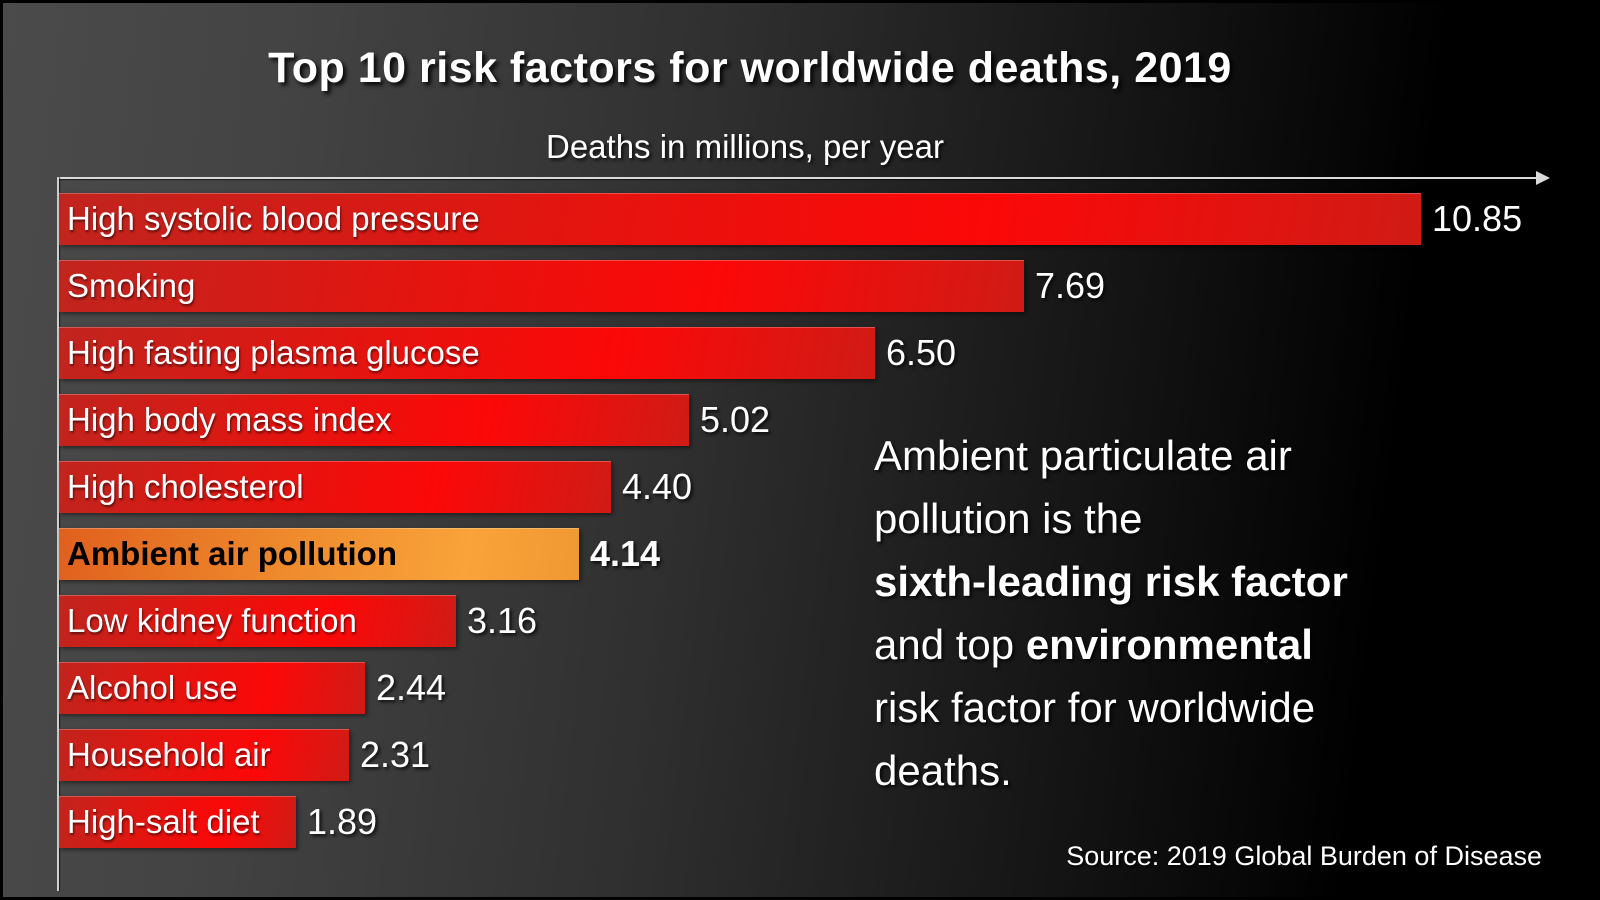 This screenshot has width=1600, height=900. I want to click on bar: Ambient air pollution, so click(319, 554).